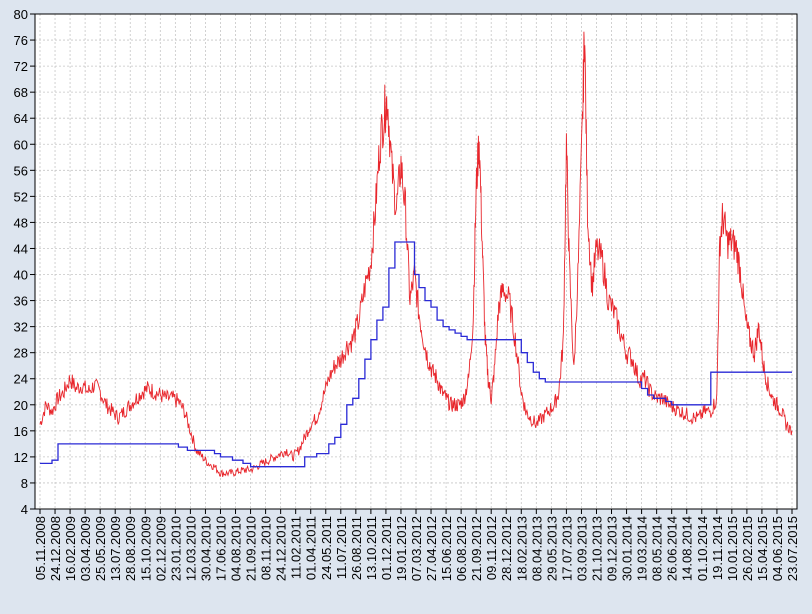  Describe the element at coordinates (115, 548) in the screenshot. I see `x-tick-label: 13.07.2009` at that location.